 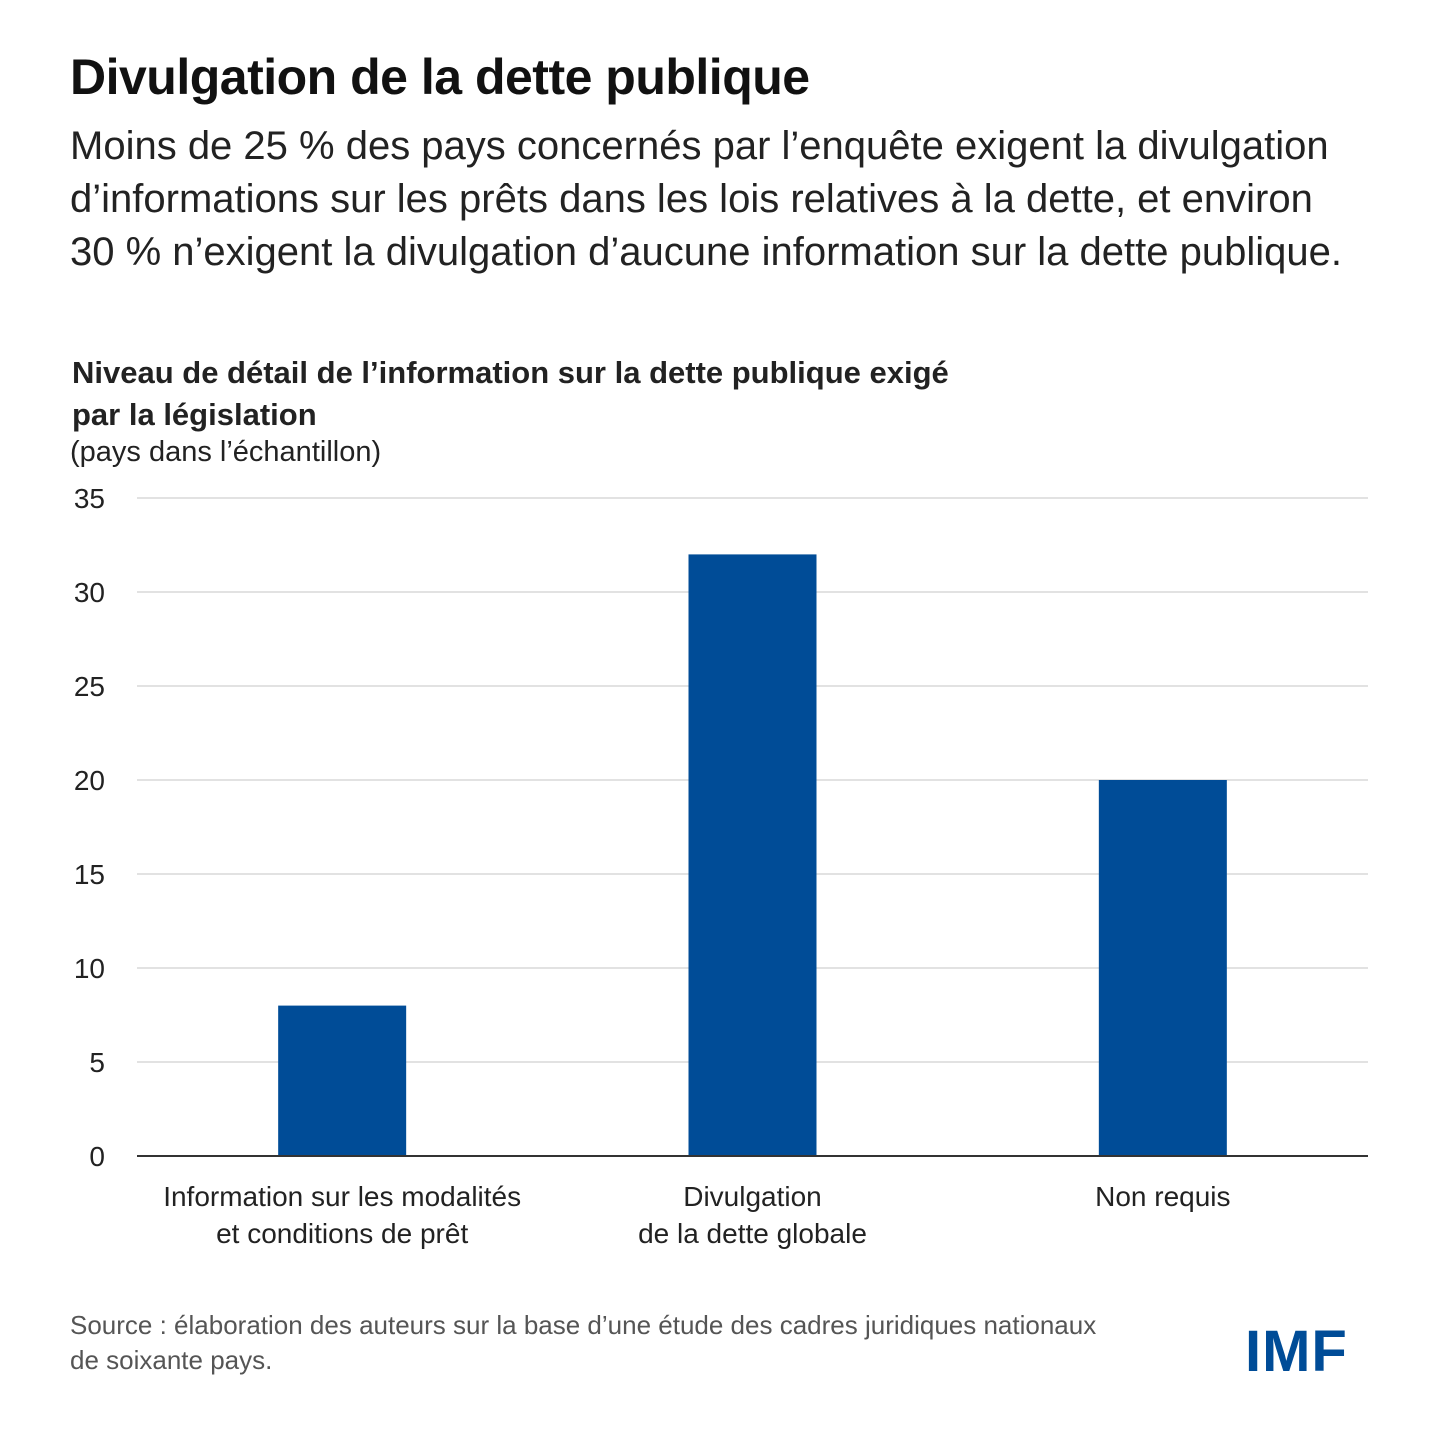 What do you see at coordinates (752, 1215) in the screenshot?
I see `x-tick-label: Divulgation de la dette globale` at bounding box center [752, 1215].